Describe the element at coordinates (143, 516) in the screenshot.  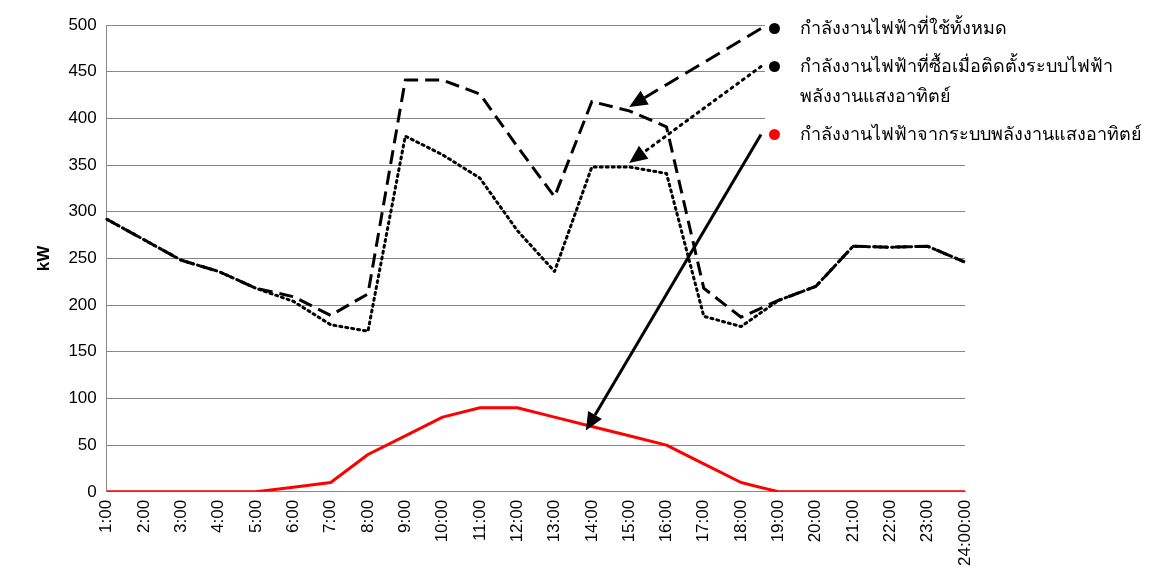
I see `x-tick-label: 2:00` at that location.